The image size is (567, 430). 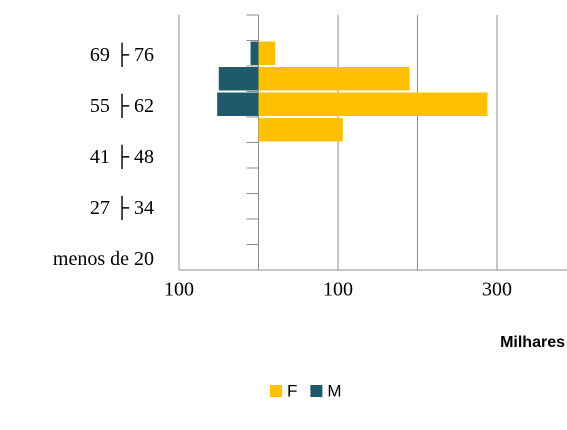 I want to click on y-tick-label: 27 ├ 34, so click(x=122, y=208).